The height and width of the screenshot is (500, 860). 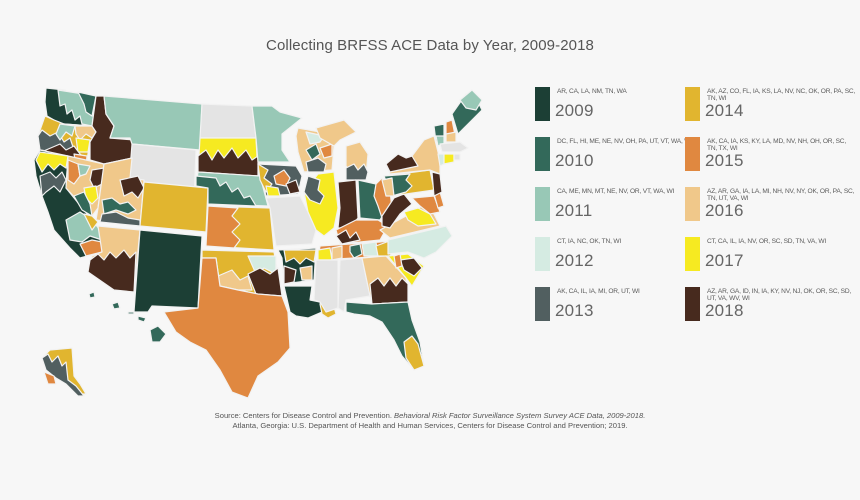 I want to click on state-tn-stripe1, so click(x=325, y=254).